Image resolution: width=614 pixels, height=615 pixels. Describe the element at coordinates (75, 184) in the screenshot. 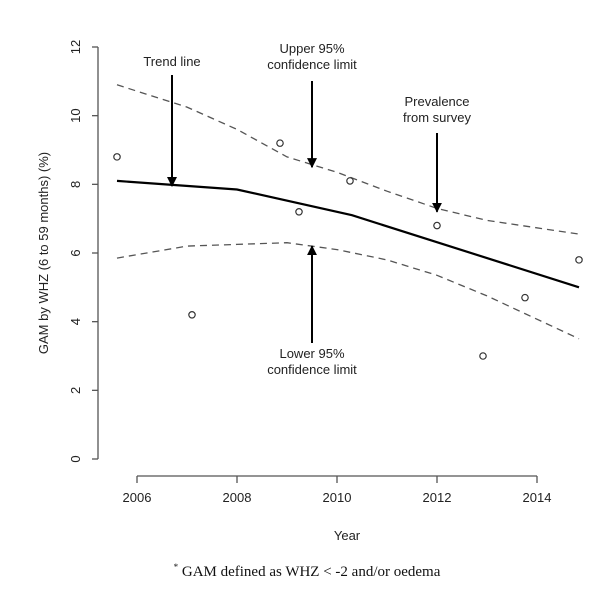

I see `y-tick-label: 8` at that location.